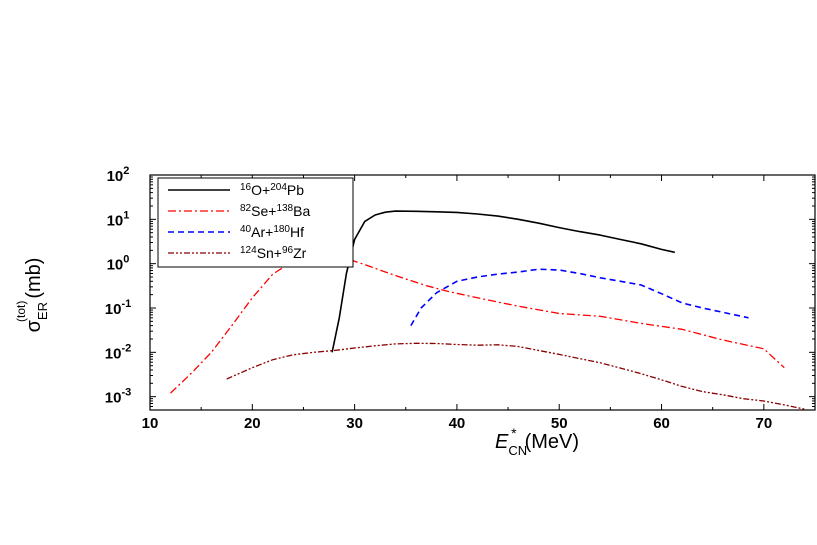 This screenshot has height=545, width=817. I want to click on x-tick-label: 20, so click(252, 423).